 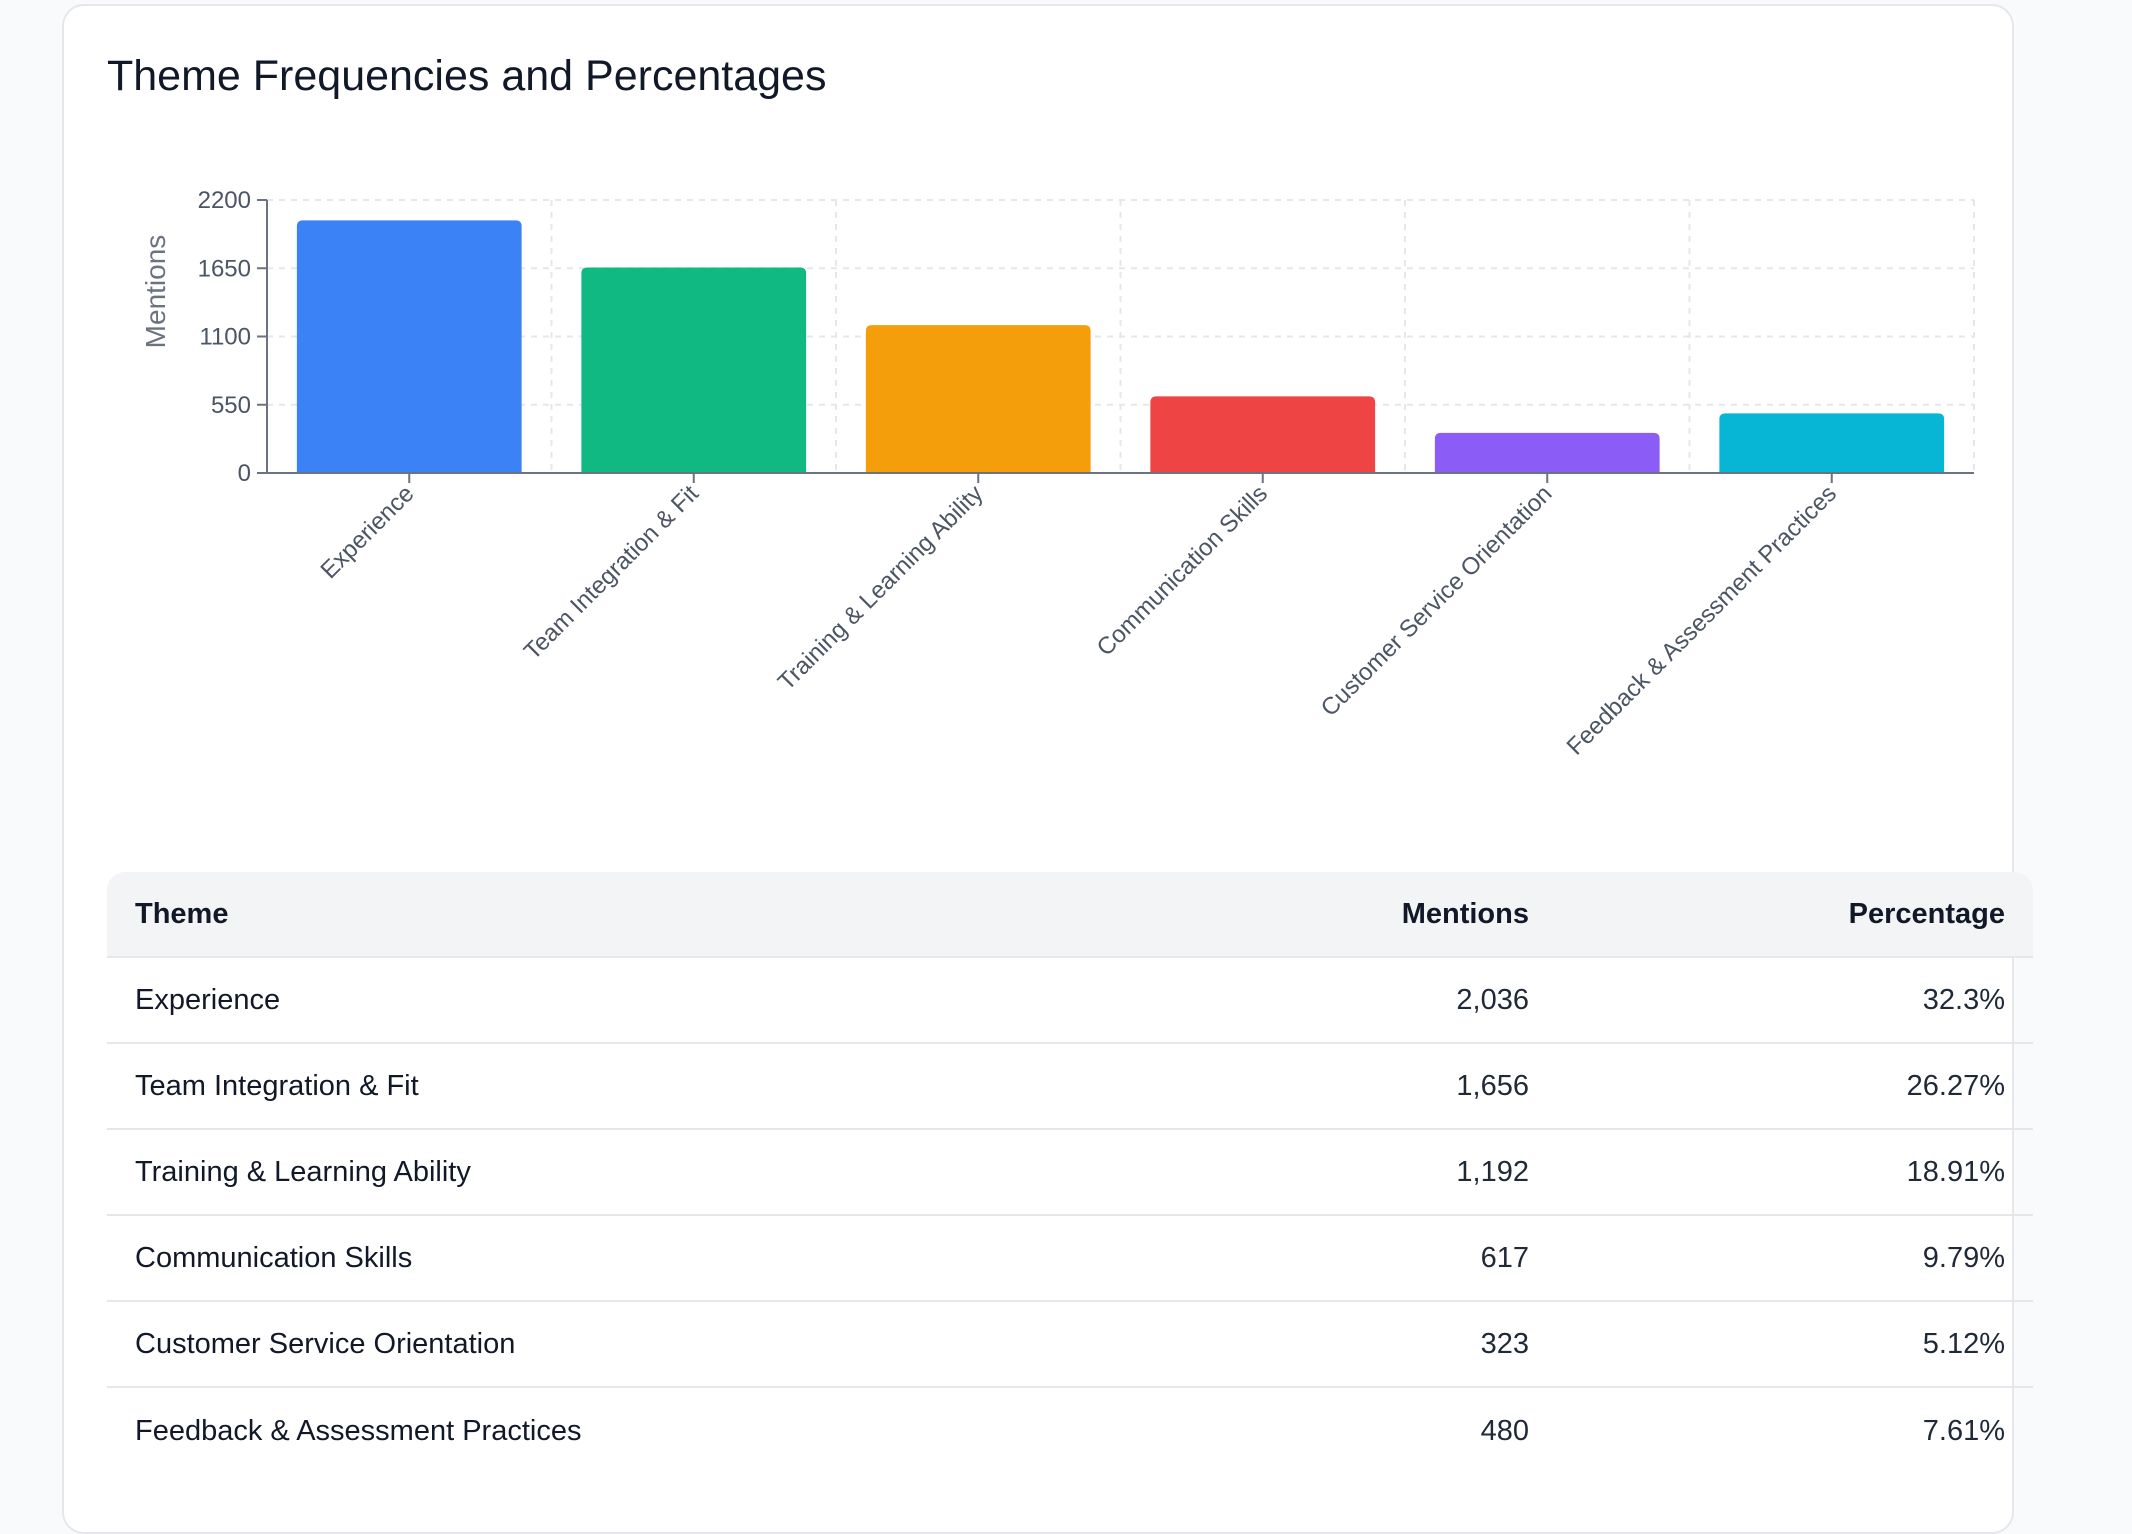 I want to click on cell-theme: Experience, so click(x=657, y=1001).